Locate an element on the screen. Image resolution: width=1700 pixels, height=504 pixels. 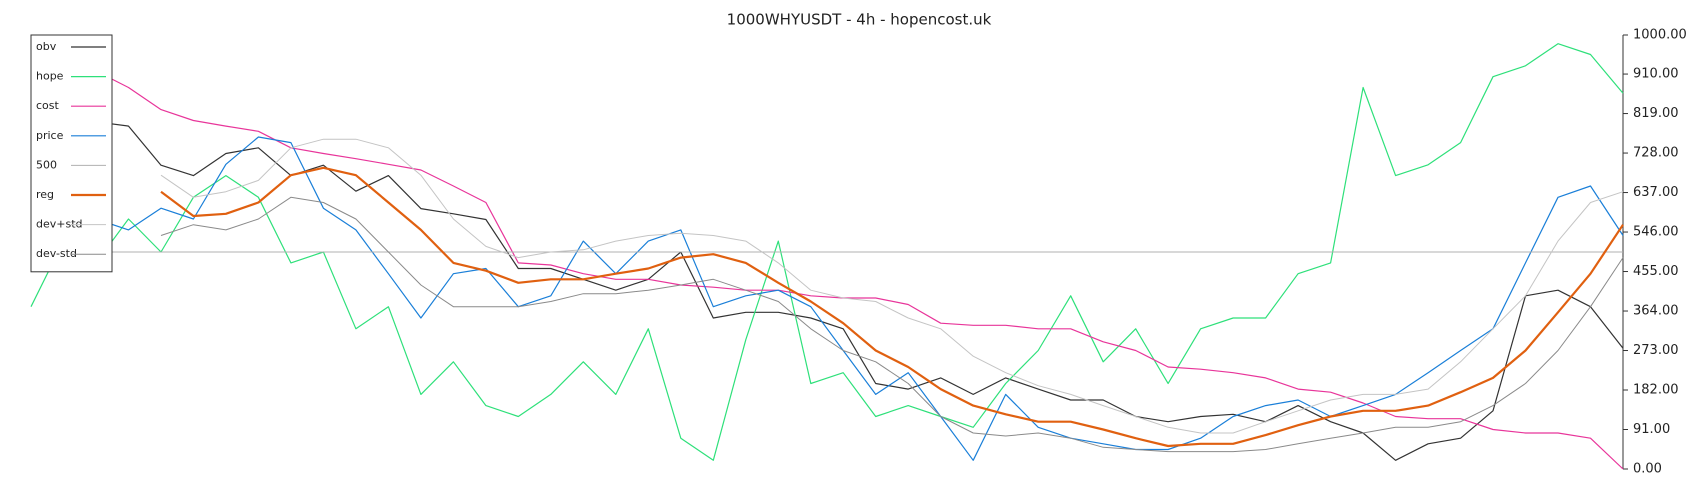
legend-label: price is located at coordinates (50, 135).